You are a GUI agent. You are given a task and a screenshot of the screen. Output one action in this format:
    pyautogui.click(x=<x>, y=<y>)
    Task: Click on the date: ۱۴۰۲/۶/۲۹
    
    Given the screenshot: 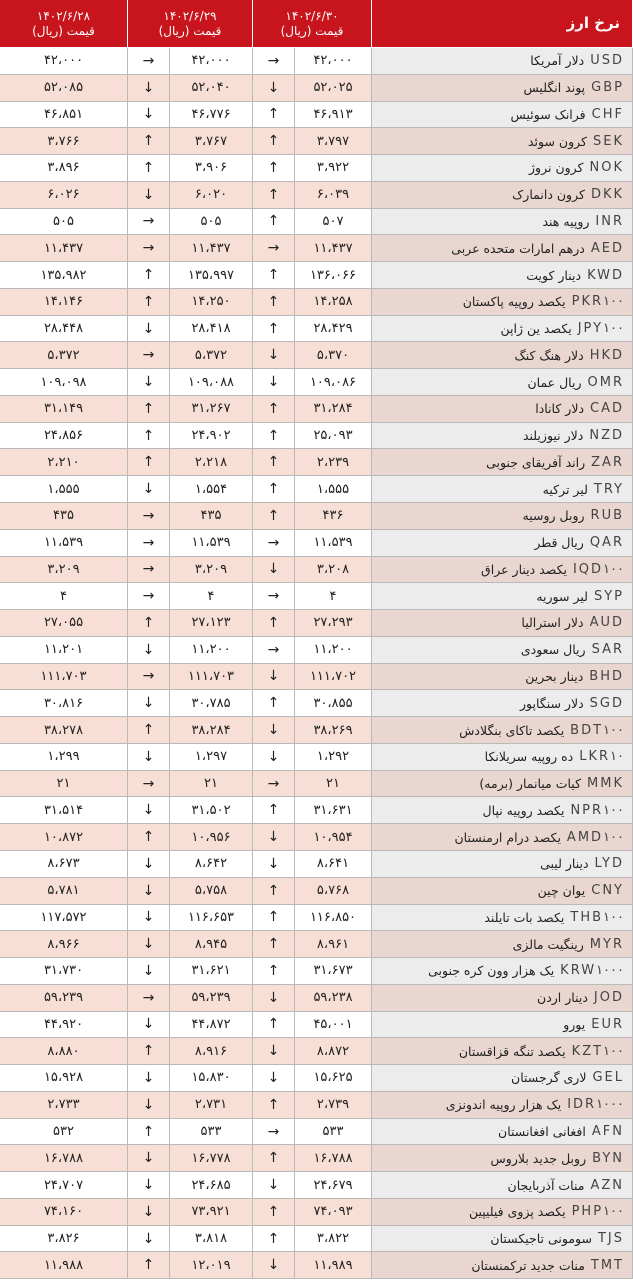 What is the action you would take?
    pyautogui.click(x=190, y=15)
    